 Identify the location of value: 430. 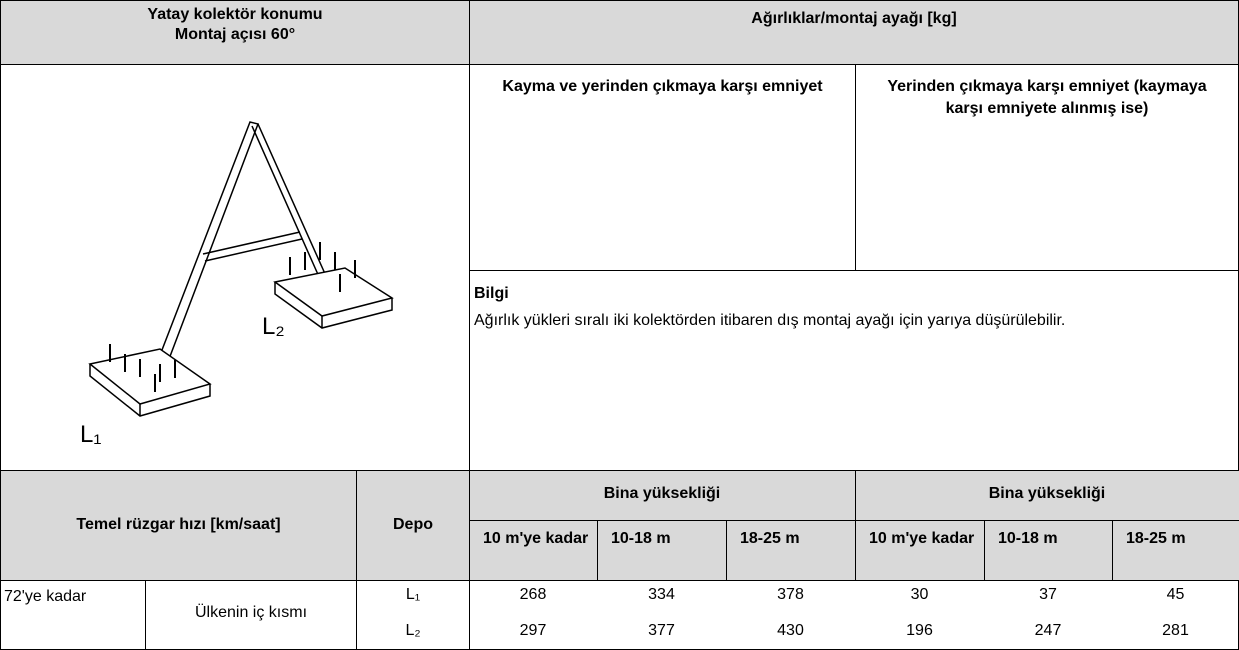
(790, 630).